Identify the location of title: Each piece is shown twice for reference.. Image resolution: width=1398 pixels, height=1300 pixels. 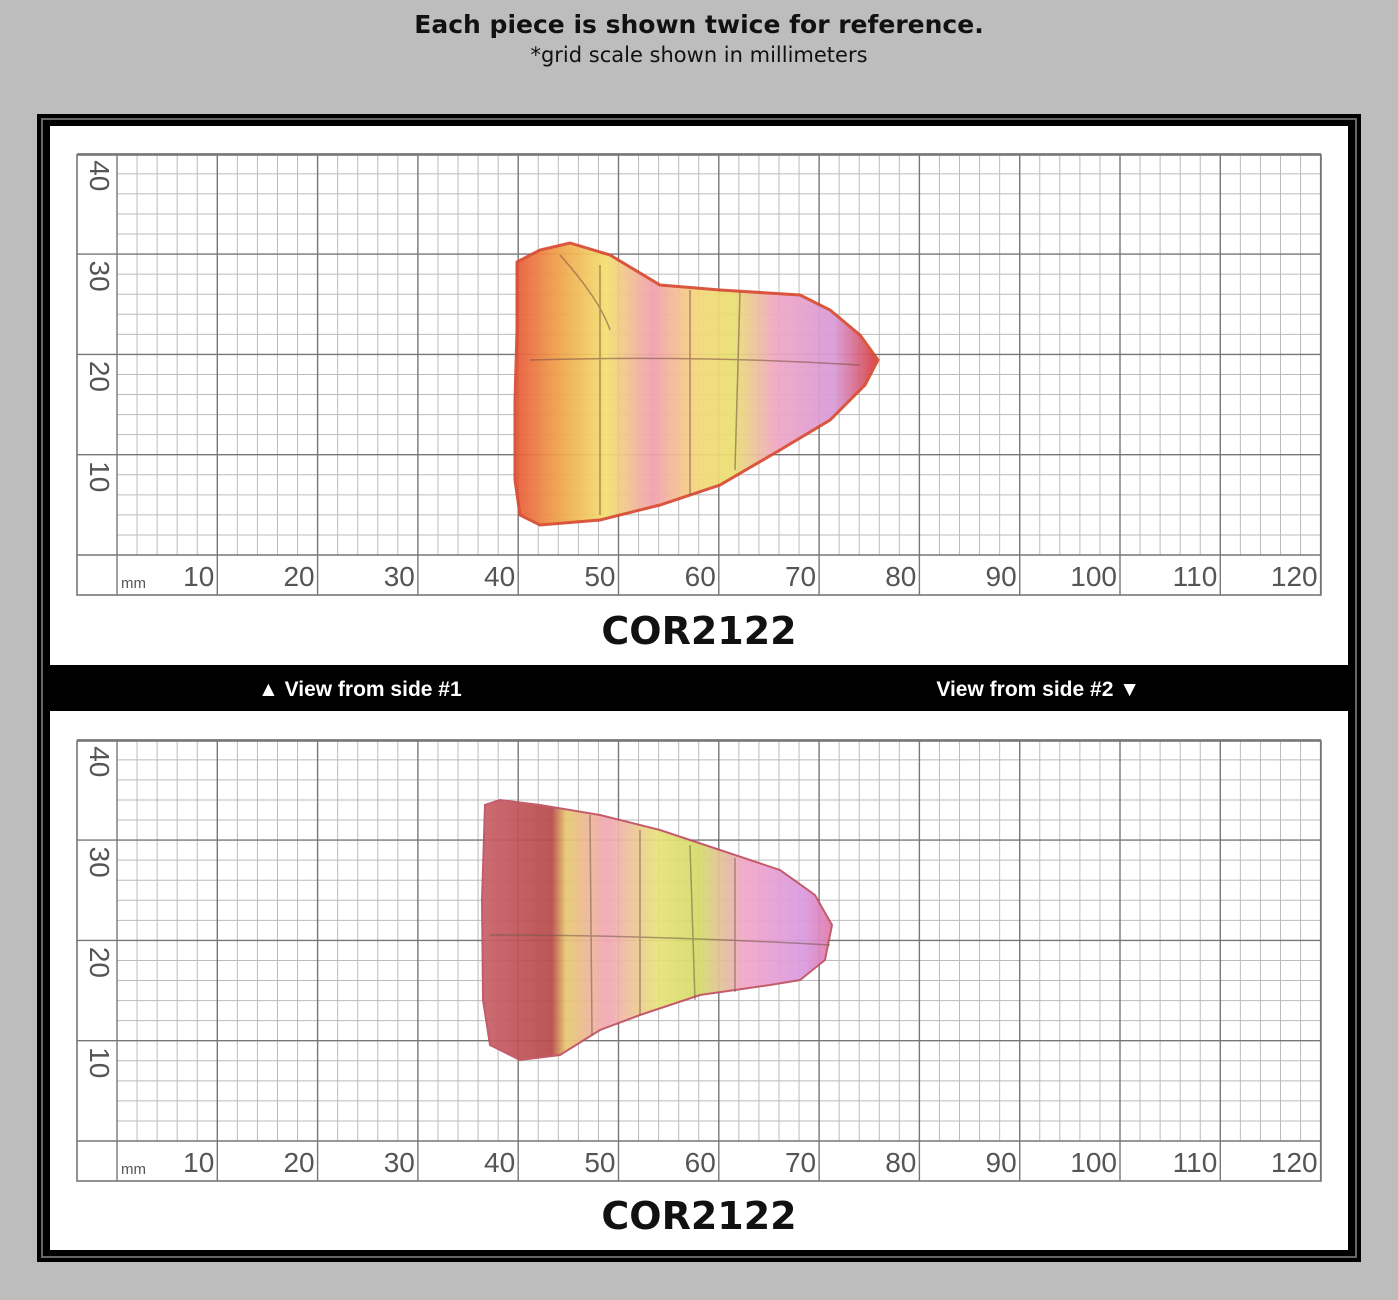
(698, 24).